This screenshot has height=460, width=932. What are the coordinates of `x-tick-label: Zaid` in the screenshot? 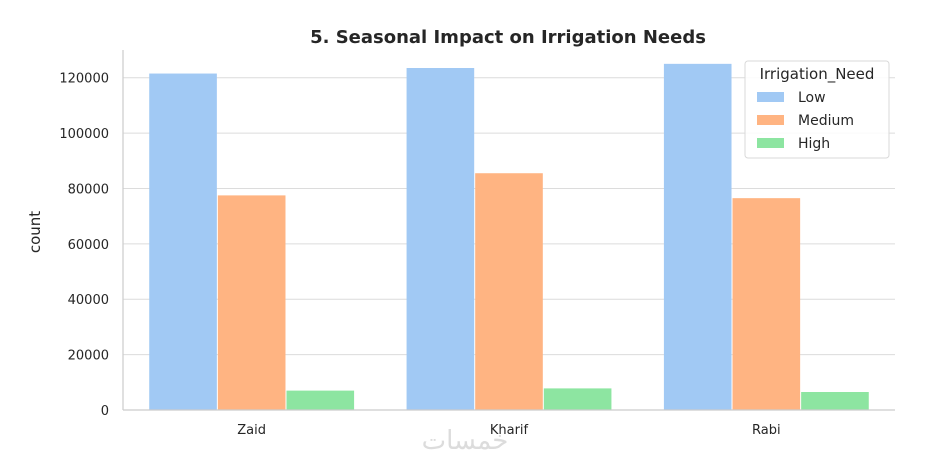 It's located at (251, 430).